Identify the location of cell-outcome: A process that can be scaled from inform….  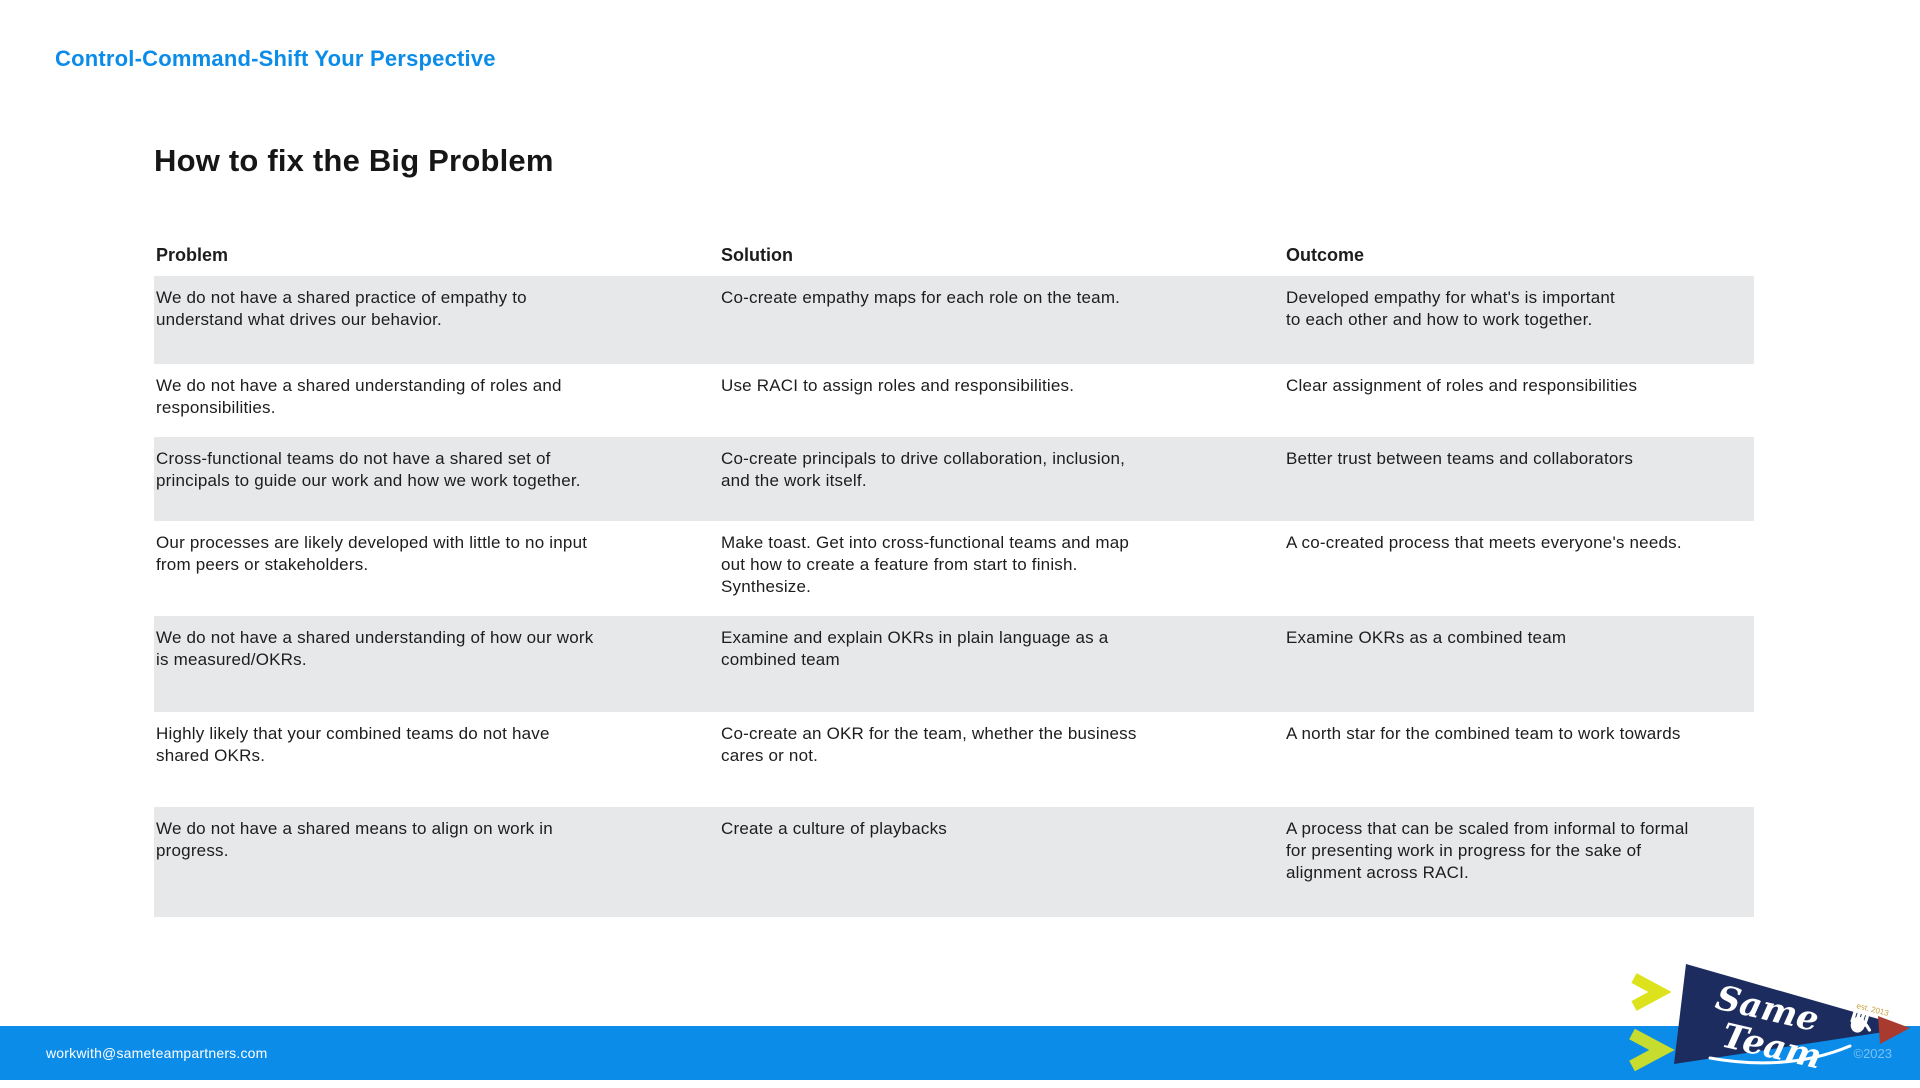
(1487, 850).